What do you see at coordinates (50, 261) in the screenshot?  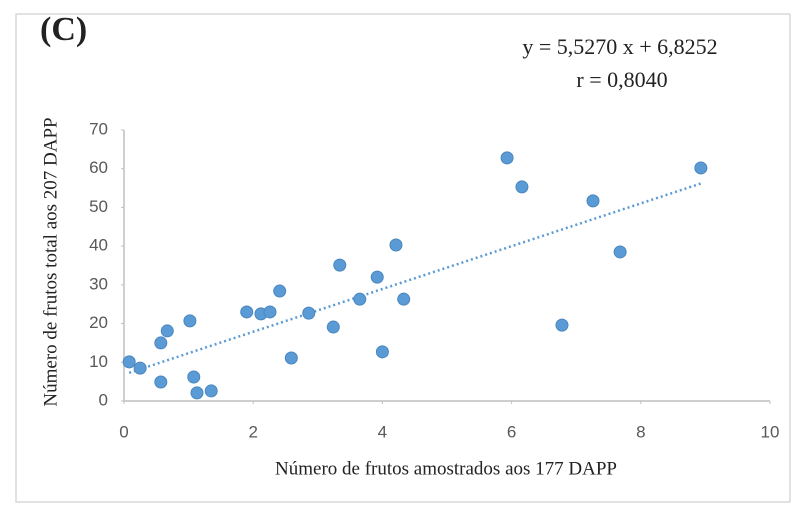 I see `y-axis-label: Número de frutos total aos 207 DAPP` at bounding box center [50, 261].